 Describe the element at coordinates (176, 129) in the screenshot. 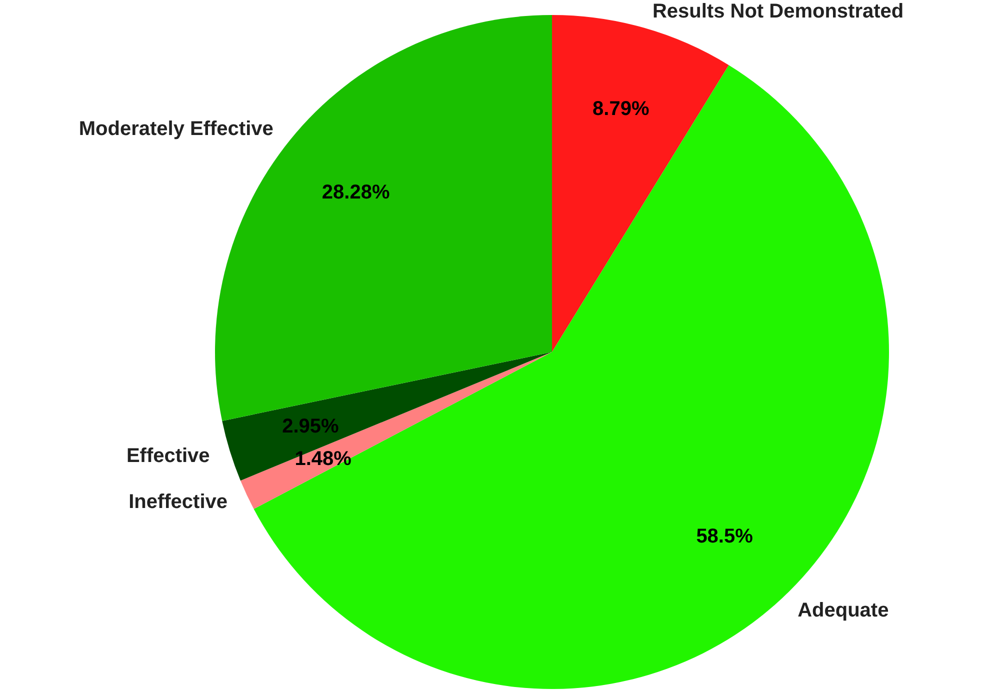

I see `slice-label: Moderately Effective` at that location.